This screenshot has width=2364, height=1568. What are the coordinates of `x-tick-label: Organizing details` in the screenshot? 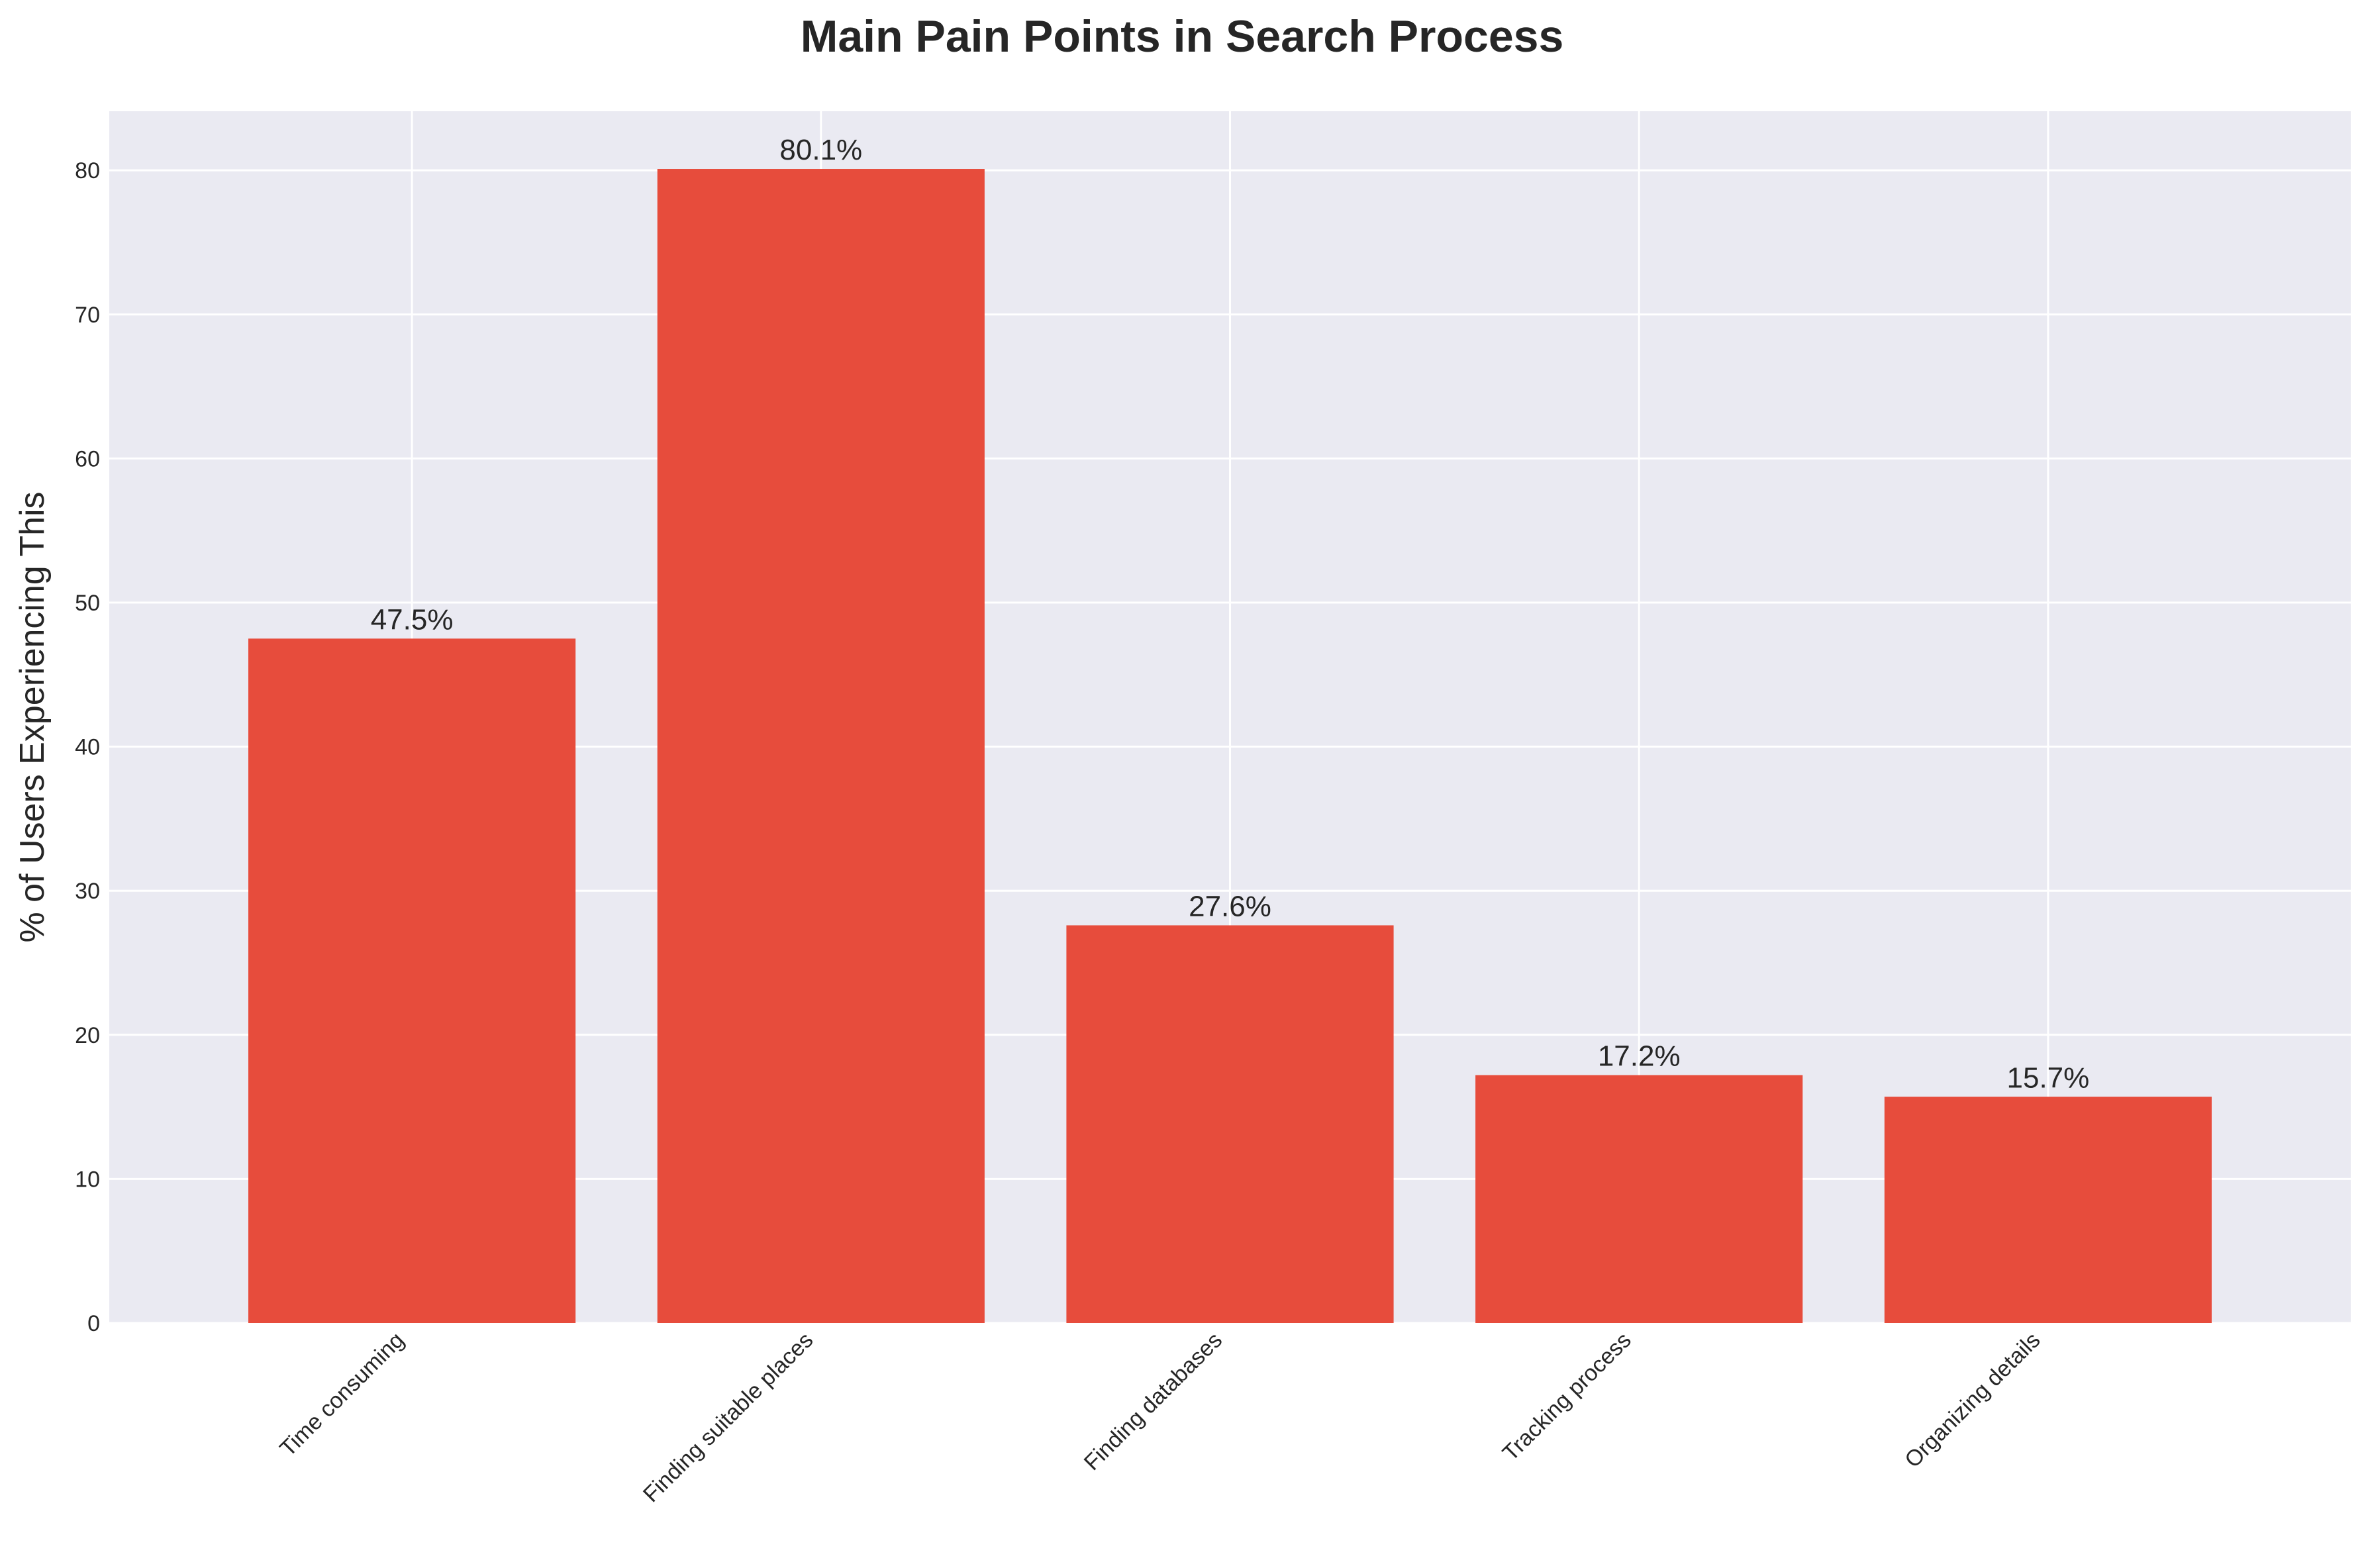 It's located at (1972, 1400).